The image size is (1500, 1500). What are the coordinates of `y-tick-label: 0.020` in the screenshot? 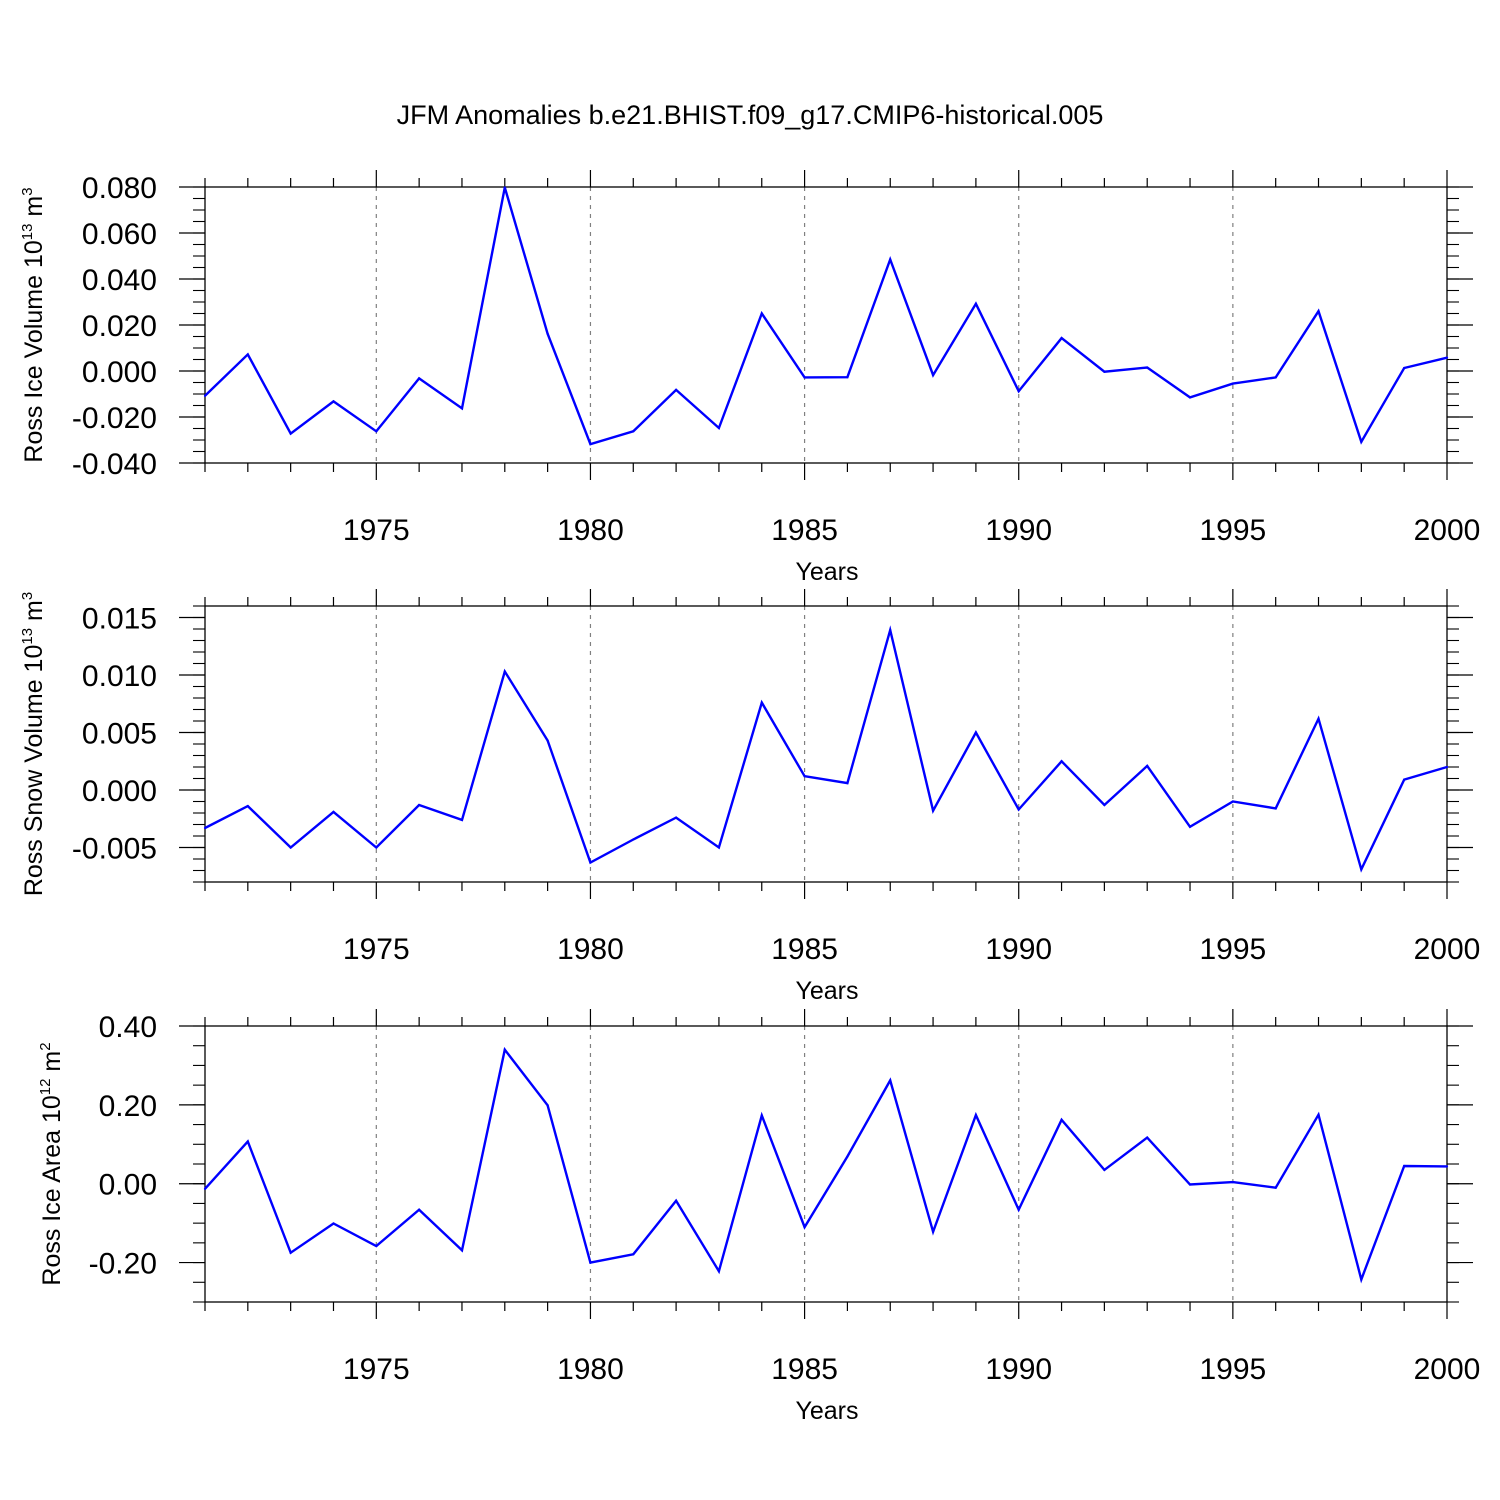 It's located at (119, 326).